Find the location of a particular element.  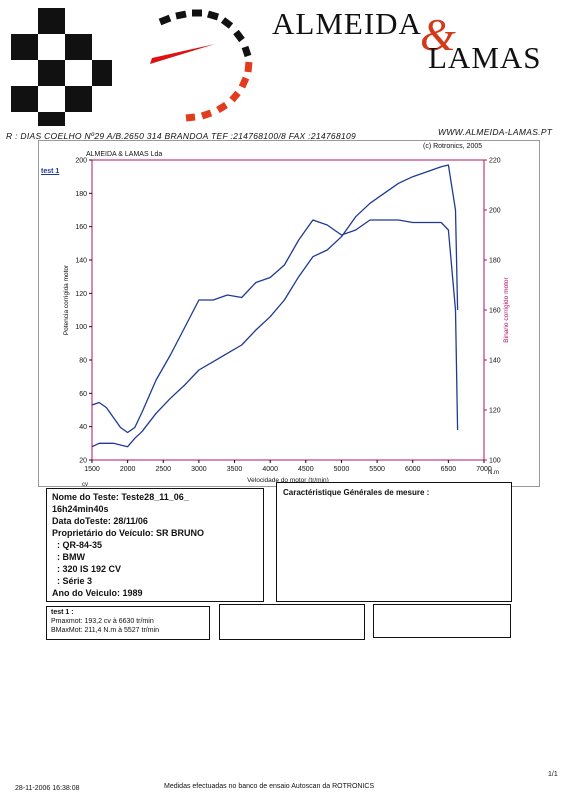

max-torque: BMaxMot: 211,4 N.m à 5527 tr/min is located at coordinates (105, 630).